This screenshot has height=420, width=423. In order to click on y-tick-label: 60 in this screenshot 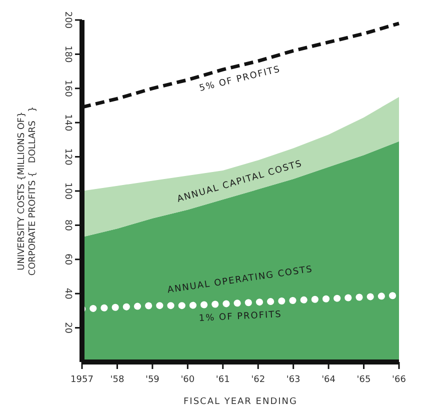, I will do `click(67, 260)`.